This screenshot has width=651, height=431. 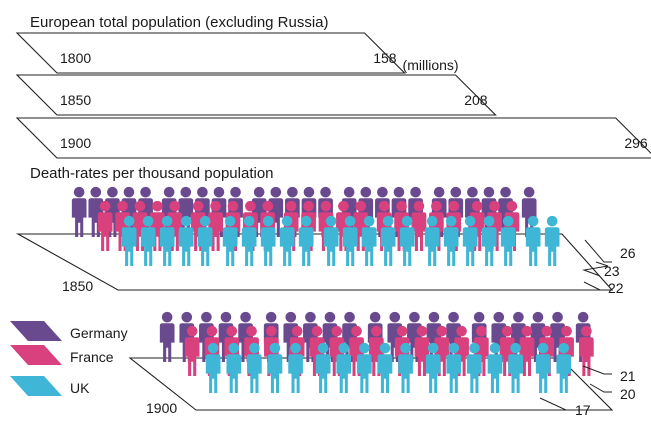 What do you see at coordinates (628, 394) in the screenshot?
I see `death-rate-value-label: 20` at bounding box center [628, 394].